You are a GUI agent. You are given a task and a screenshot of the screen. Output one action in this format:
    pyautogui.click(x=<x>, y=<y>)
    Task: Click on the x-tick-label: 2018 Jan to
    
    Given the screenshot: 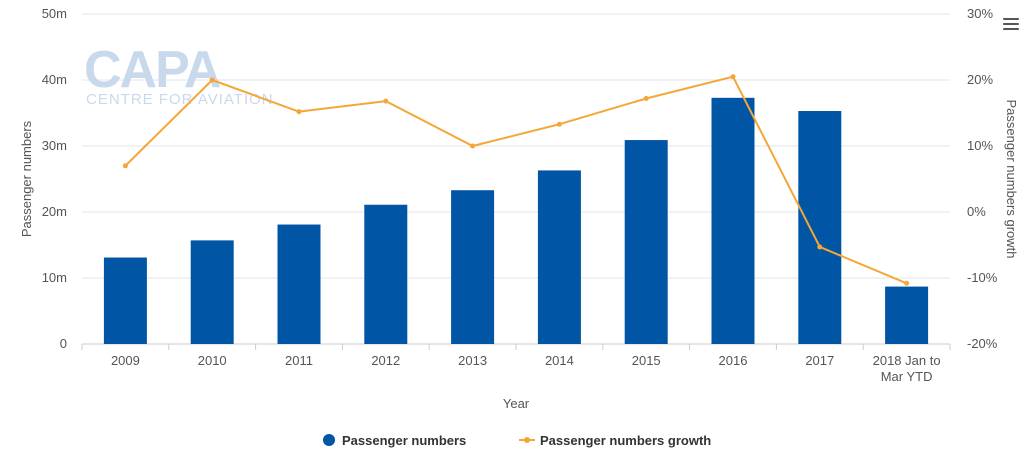 What is the action you would take?
    pyautogui.click(x=907, y=360)
    